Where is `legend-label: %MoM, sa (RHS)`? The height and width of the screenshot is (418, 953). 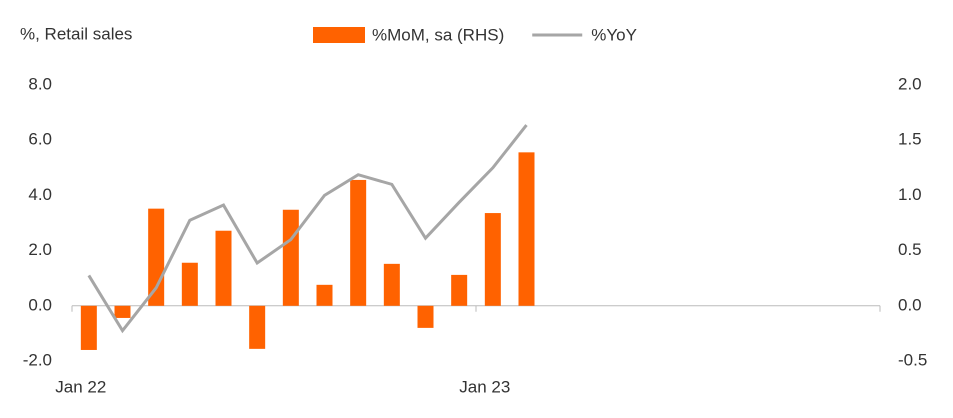
legend-label: %MoM, sa (RHS) is located at coordinates (438, 34).